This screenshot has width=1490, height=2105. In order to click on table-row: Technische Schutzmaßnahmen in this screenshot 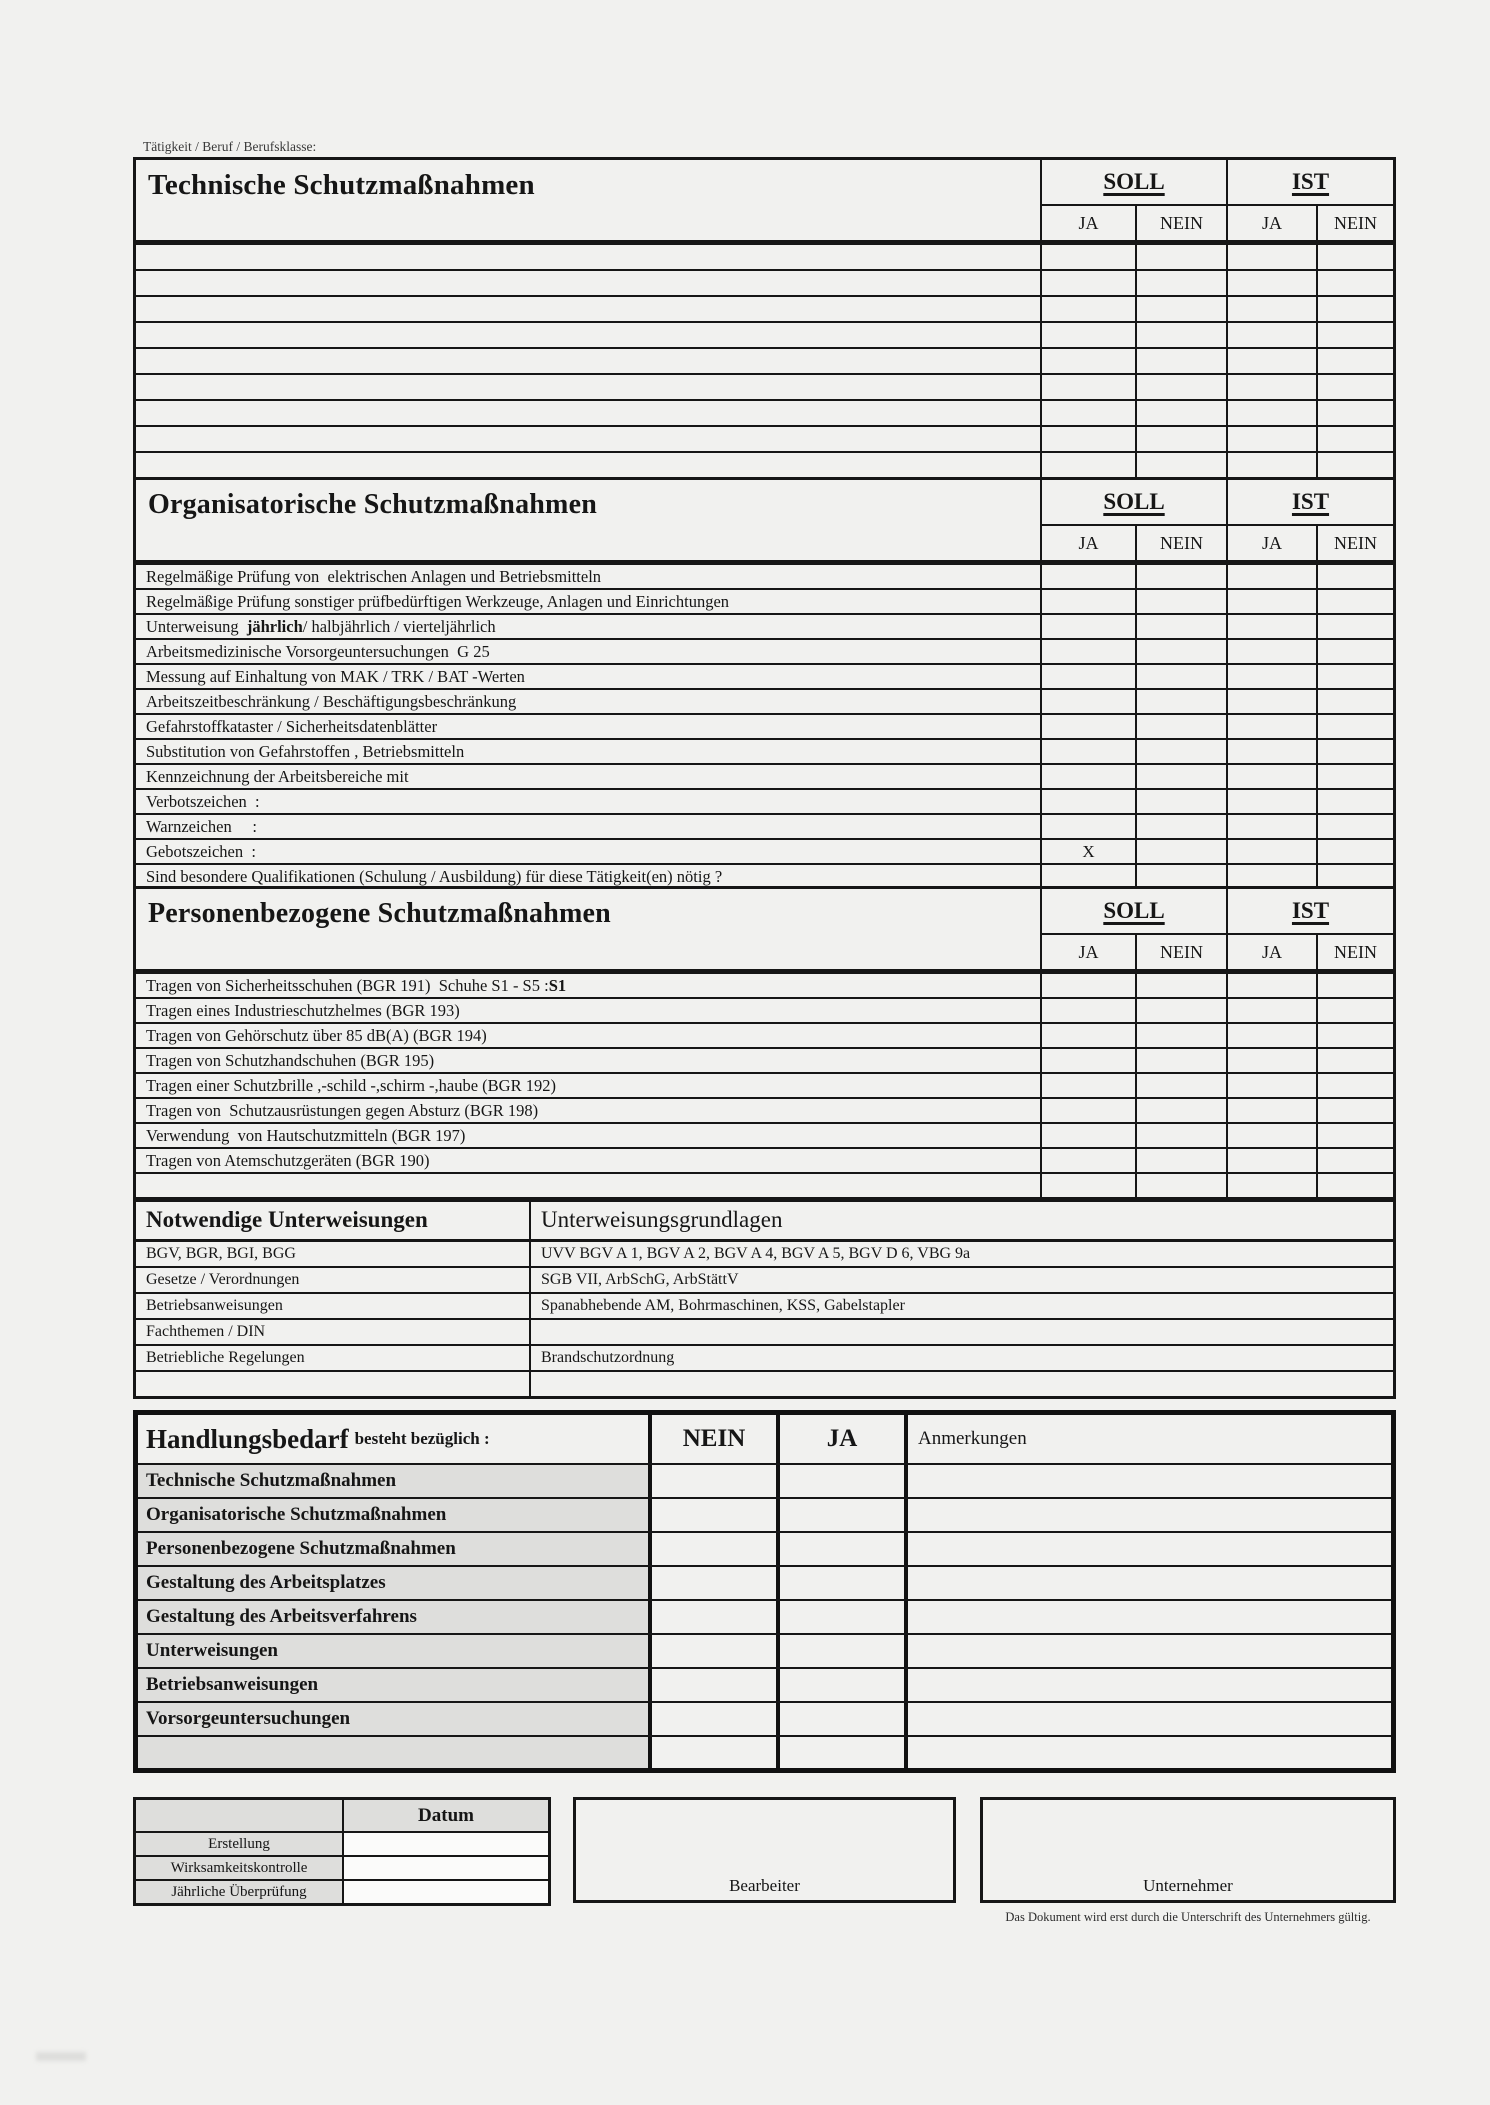, I will do `click(764, 1480)`.